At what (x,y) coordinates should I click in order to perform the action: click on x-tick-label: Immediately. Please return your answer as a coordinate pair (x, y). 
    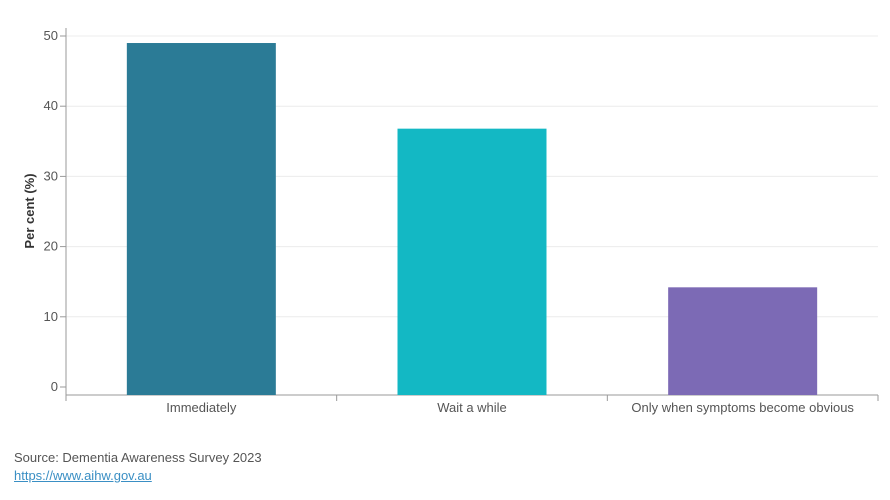
    Looking at the image, I should click on (201, 407).